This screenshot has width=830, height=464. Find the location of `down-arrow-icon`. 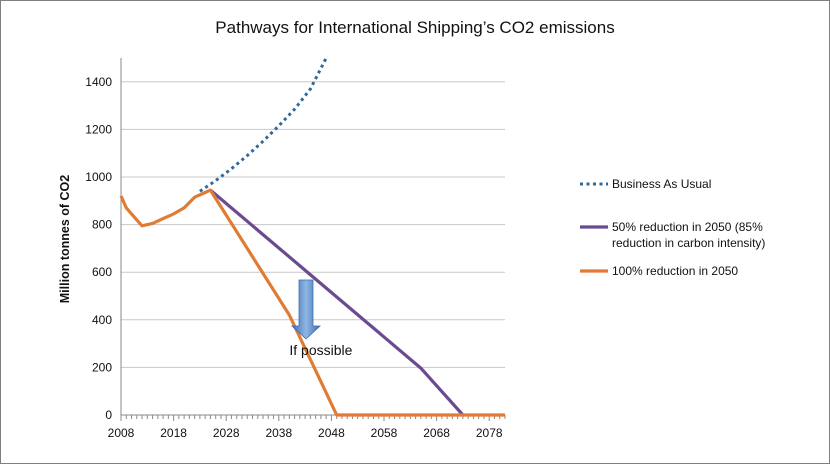

down-arrow-icon is located at coordinates (306, 309).